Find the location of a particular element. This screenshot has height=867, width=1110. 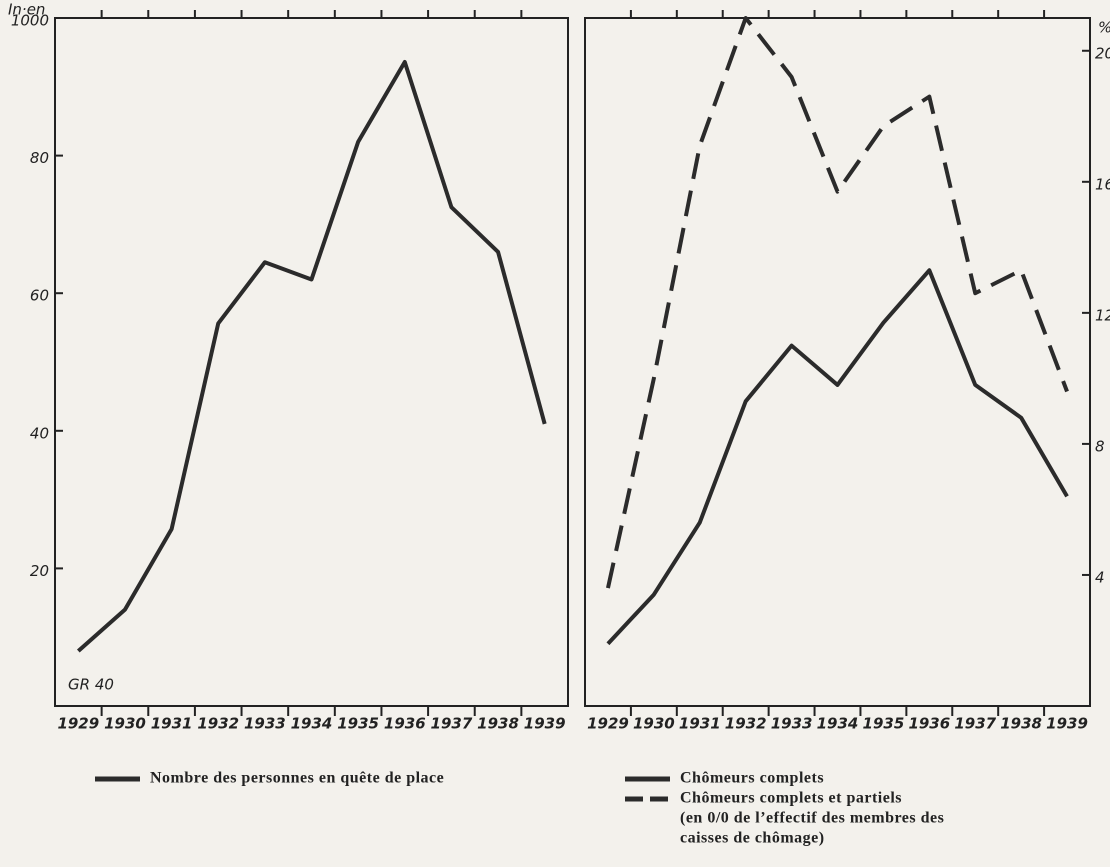

legend-label: Nombre des personnes en quête de place is located at coordinates (297, 778).